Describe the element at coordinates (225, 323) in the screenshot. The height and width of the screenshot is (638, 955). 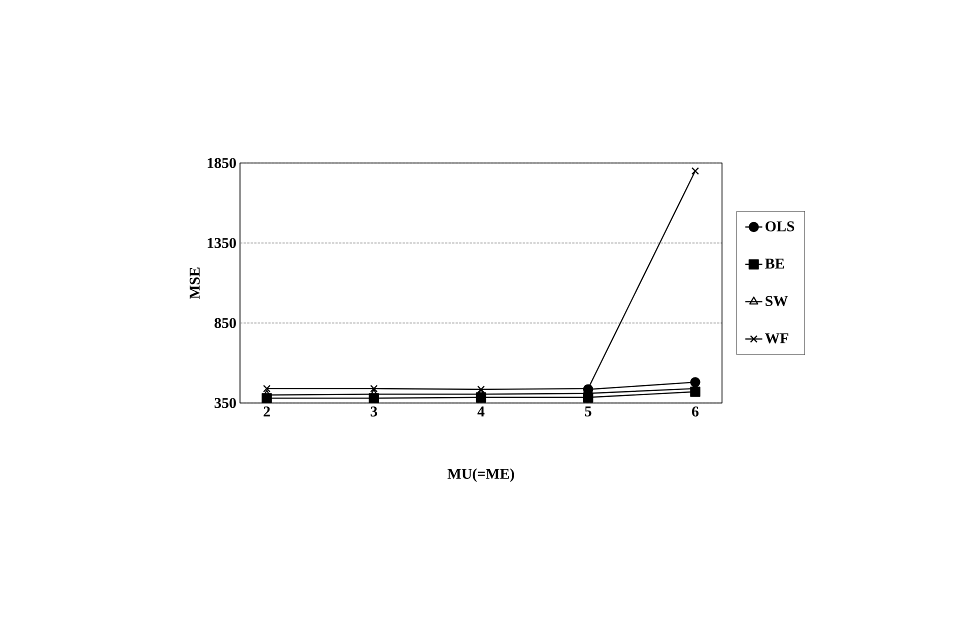
I see `y-tick-label: 850` at that location.